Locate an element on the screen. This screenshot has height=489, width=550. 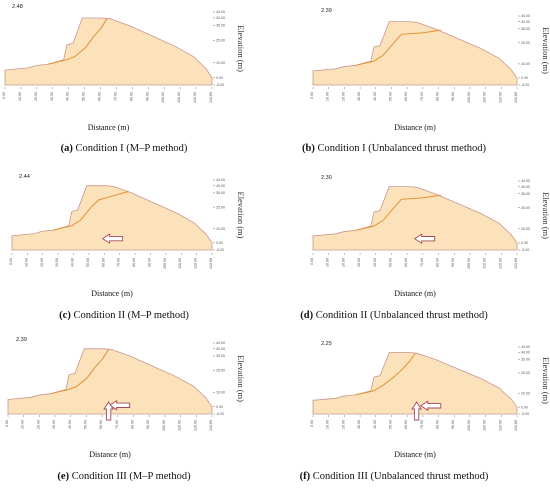
subfigure-caption: (a) Condition I (M–P method) is located at coordinates (124, 148).